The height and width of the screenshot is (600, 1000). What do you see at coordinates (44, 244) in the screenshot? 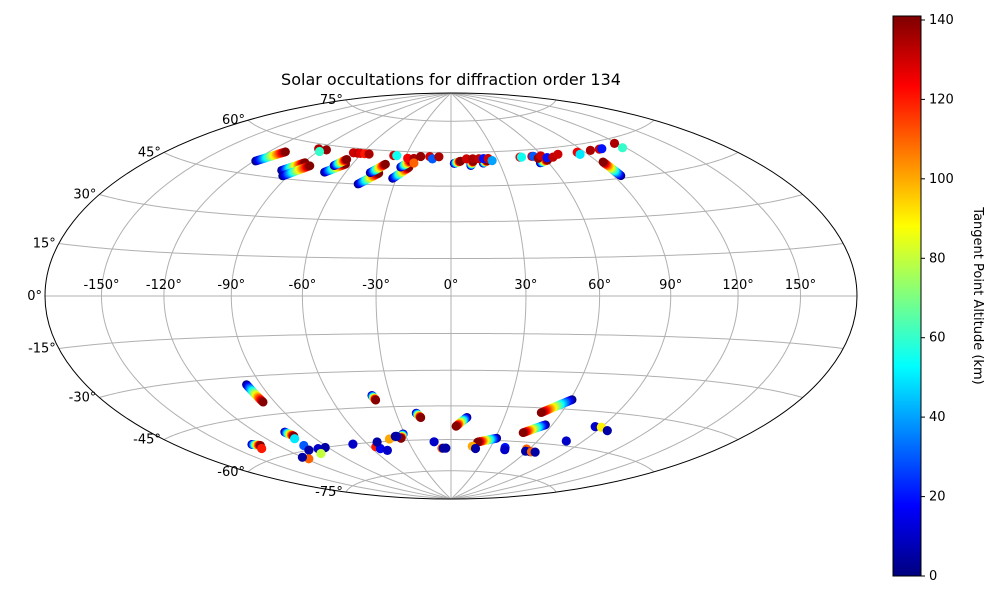
I see `y-tick-label: 15°` at bounding box center [44, 244].